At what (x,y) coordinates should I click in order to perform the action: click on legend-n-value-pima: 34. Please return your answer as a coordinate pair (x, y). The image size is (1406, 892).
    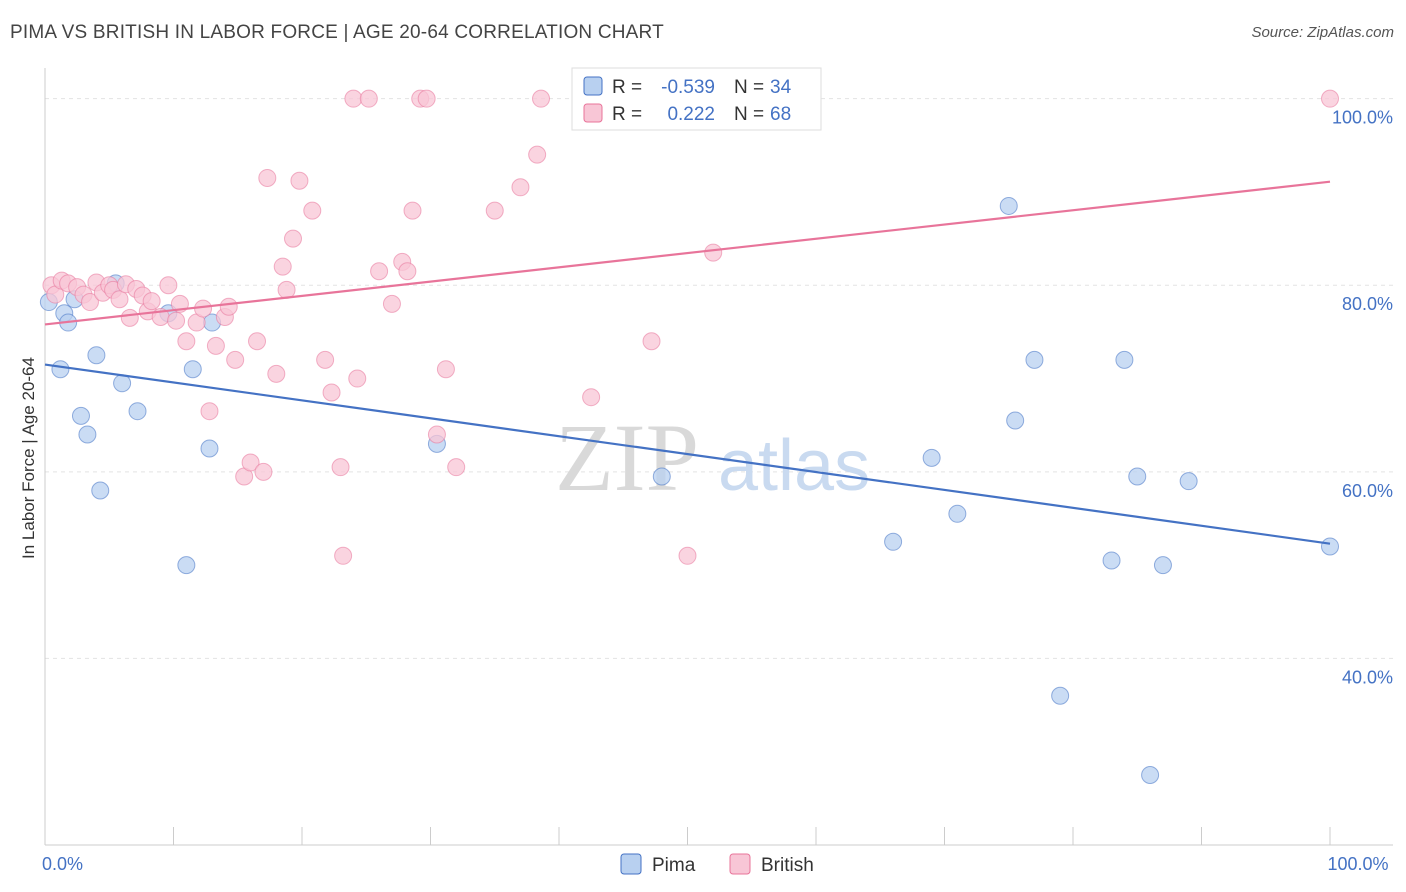
    Looking at the image, I should click on (781, 87).